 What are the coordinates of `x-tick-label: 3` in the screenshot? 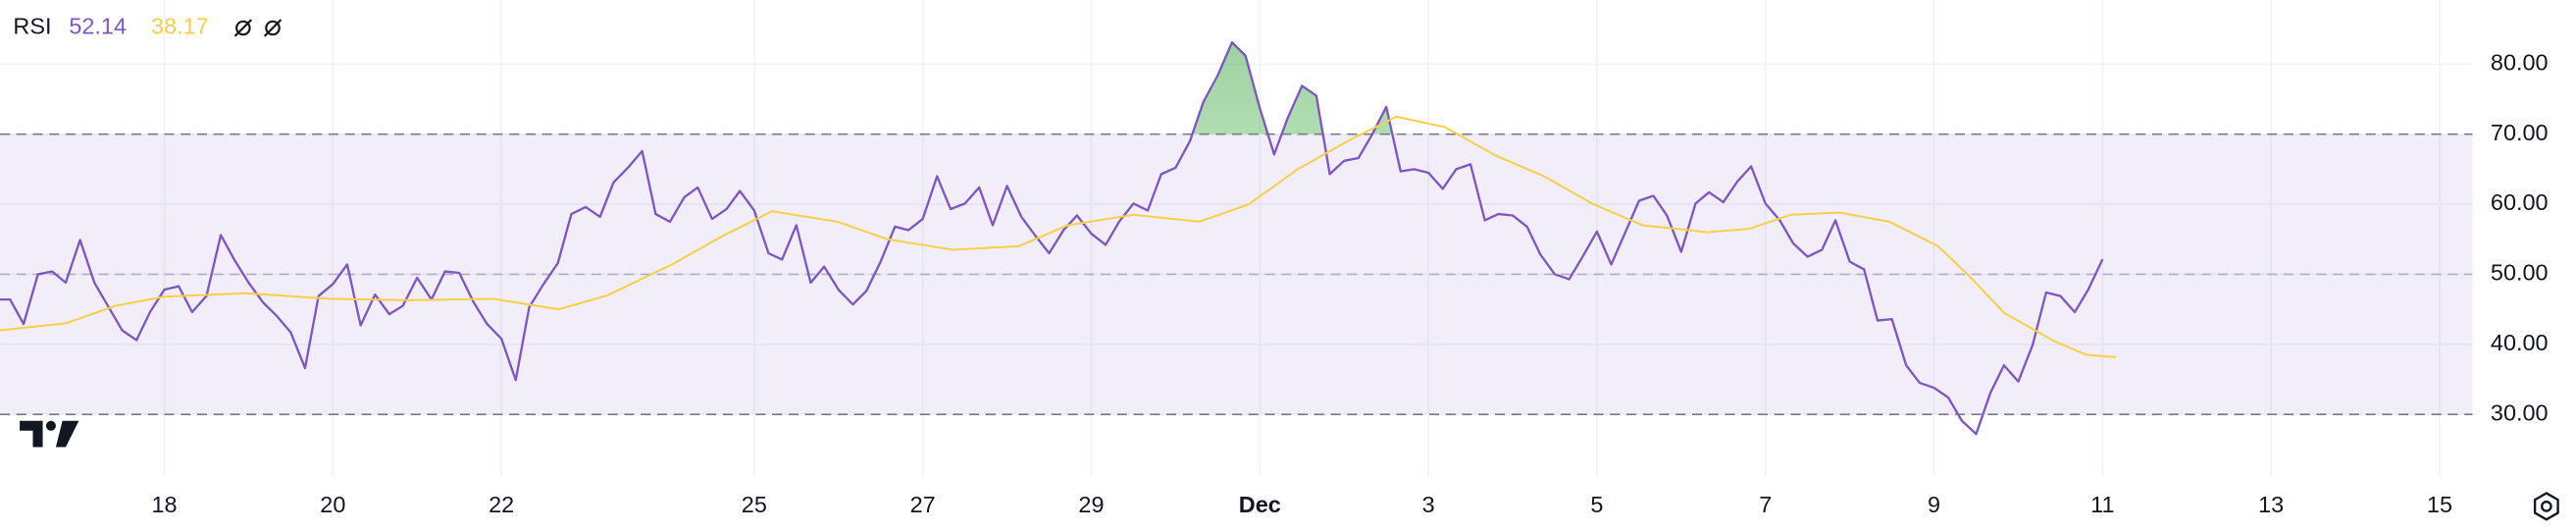 It's located at (1428, 505).